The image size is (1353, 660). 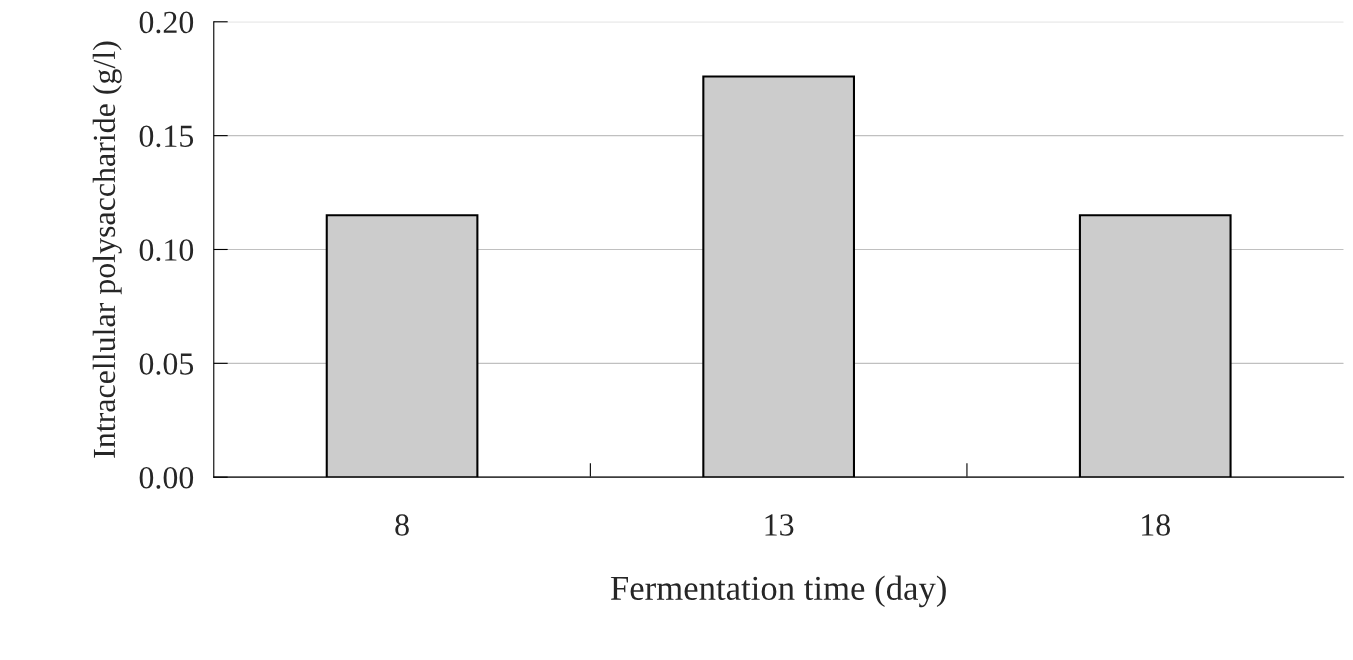 I want to click on y-tick-label: 0.15, so click(x=166, y=136).